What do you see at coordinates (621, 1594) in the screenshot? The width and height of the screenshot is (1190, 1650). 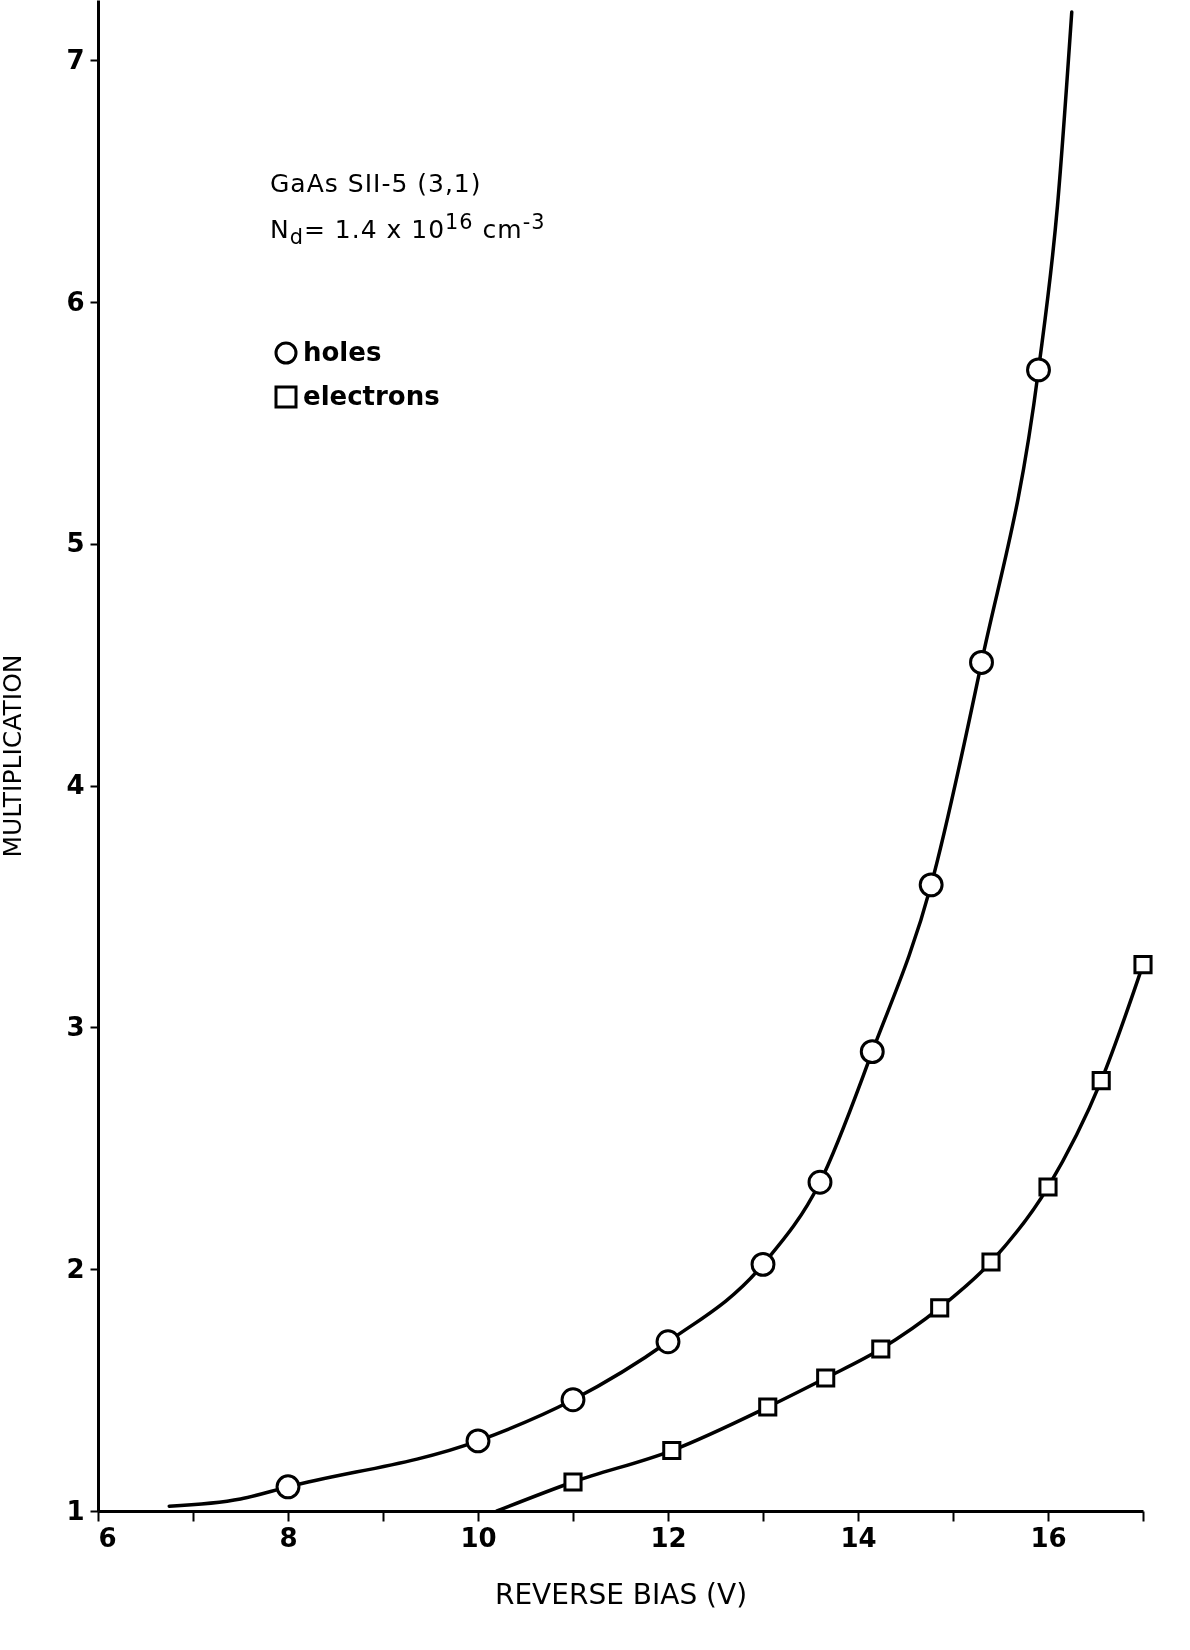 I see `x-axis-title: REVERSE BIAS (V)` at bounding box center [621, 1594].